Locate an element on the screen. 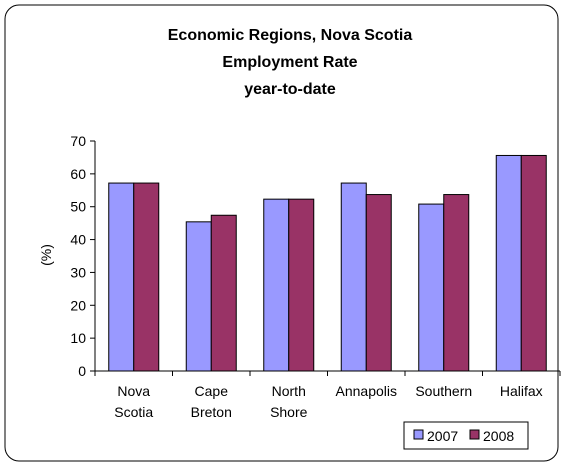 The height and width of the screenshot is (466, 563). x-tick-label: Cape is located at coordinates (212, 391).